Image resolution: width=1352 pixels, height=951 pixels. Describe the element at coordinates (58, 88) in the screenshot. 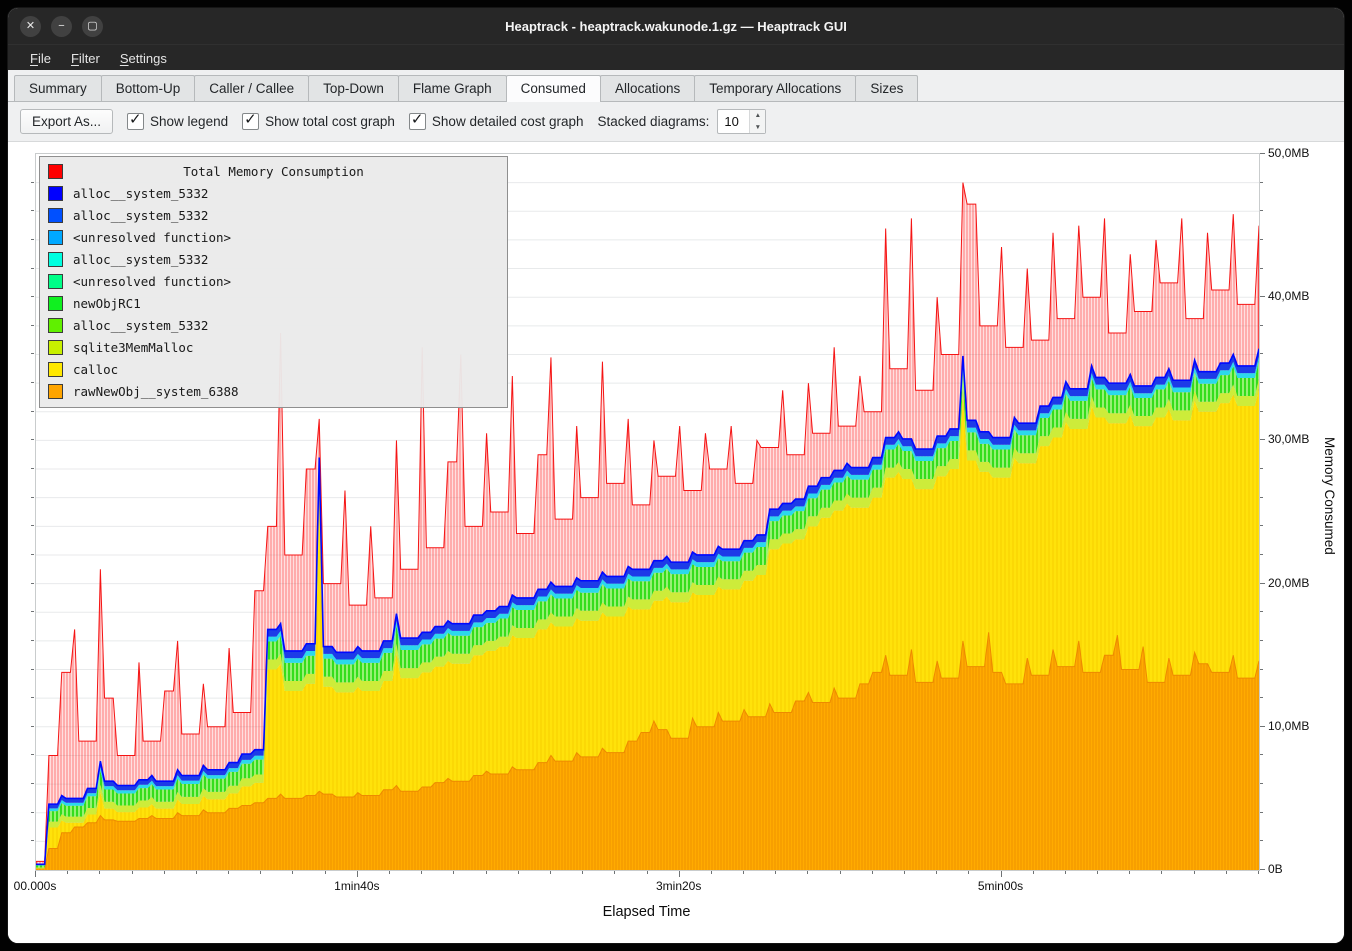

I see `tab-summary: Summary` at that location.